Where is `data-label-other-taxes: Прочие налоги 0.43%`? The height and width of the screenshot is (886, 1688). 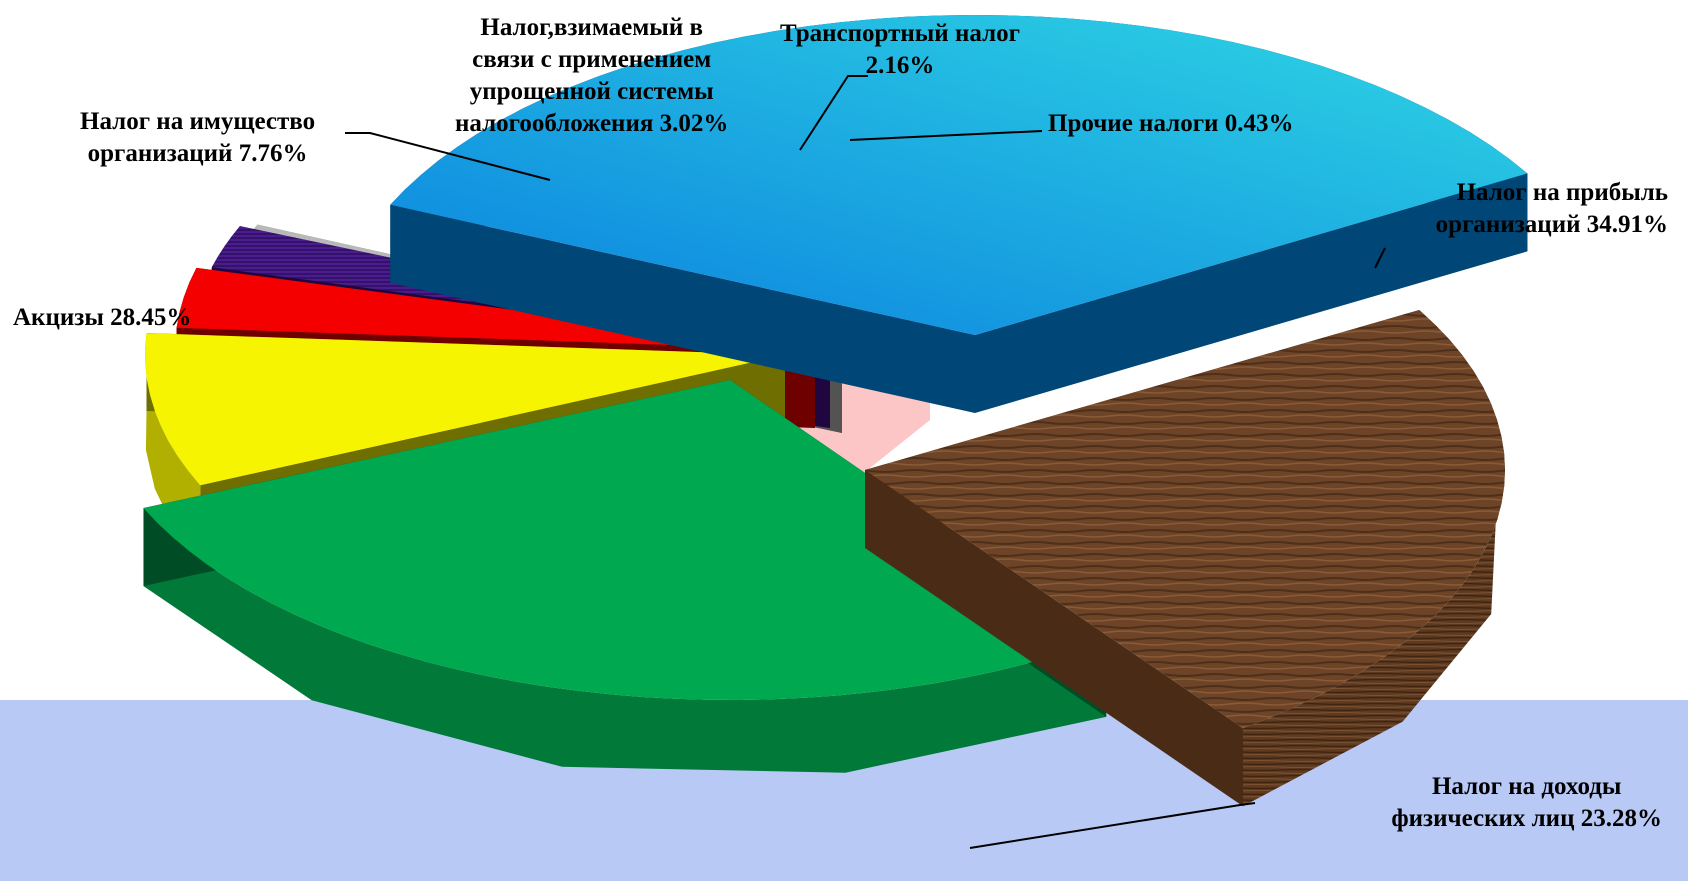 data-label-other-taxes: Прочие налоги 0.43% is located at coordinates (1171, 123).